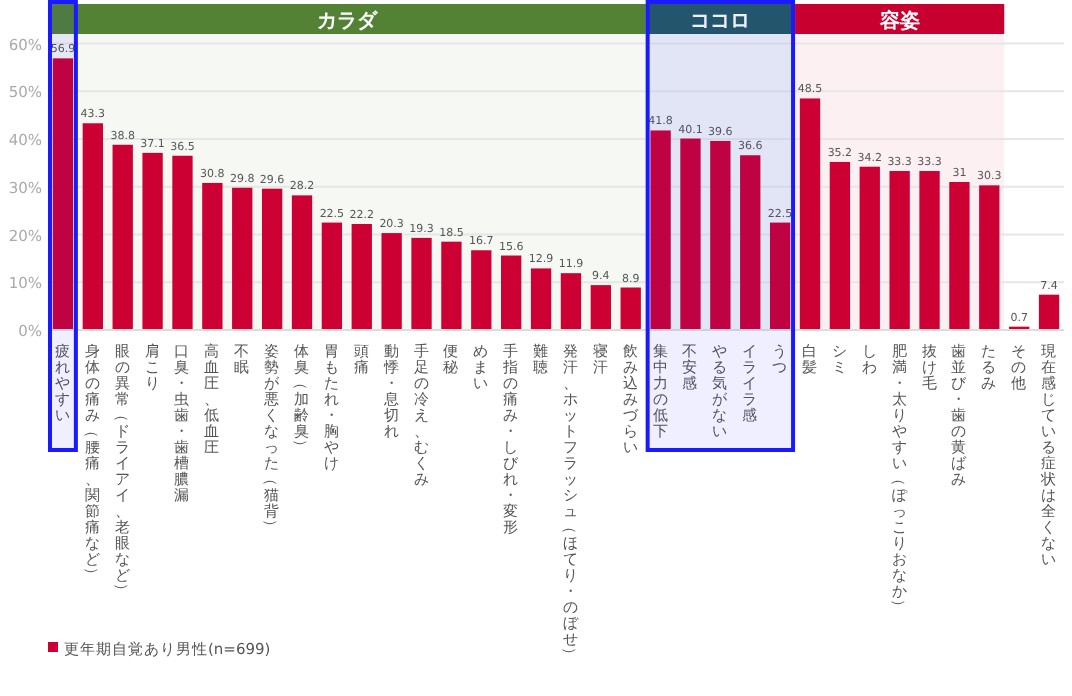 Image resolution: width=1072 pixels, height=696 pixels. Describe the element at coordinates (347, 21) in the screenshot. I see `band-label: カラダ` at that location.